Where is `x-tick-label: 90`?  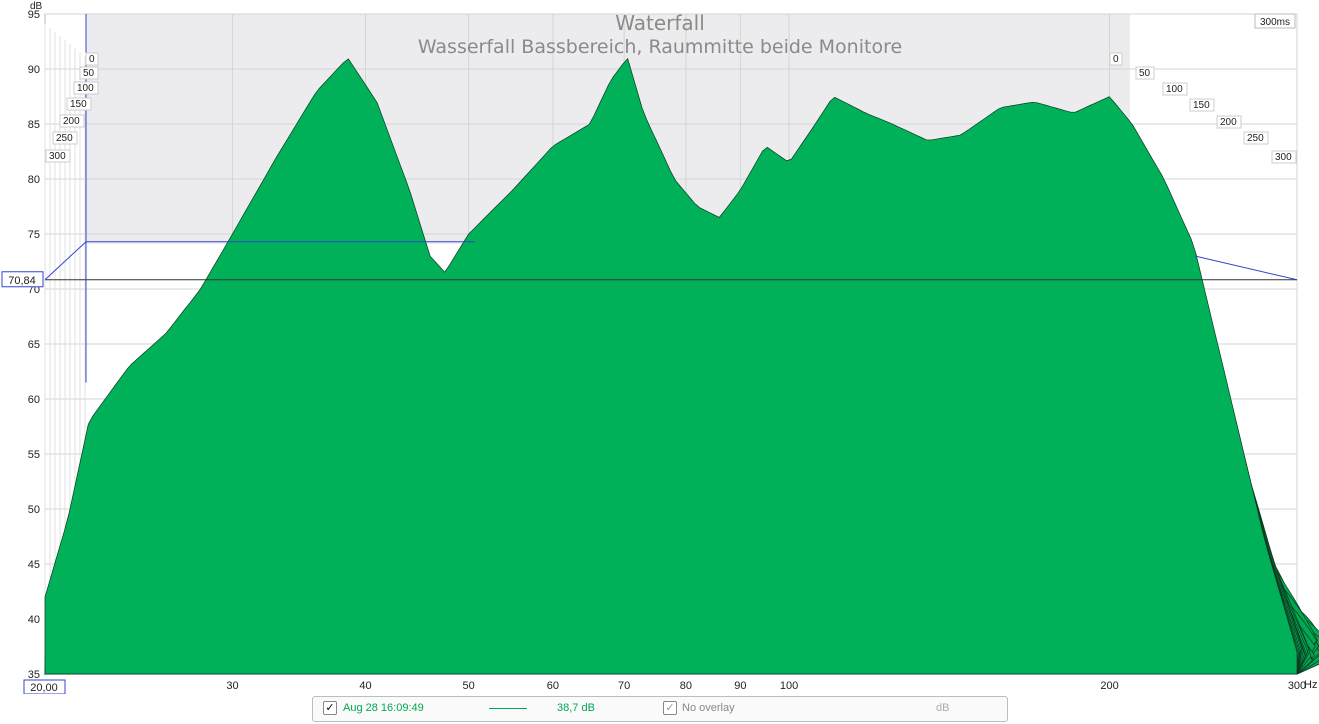 x-tick-label: 90 is located at coordinates (740, 686).